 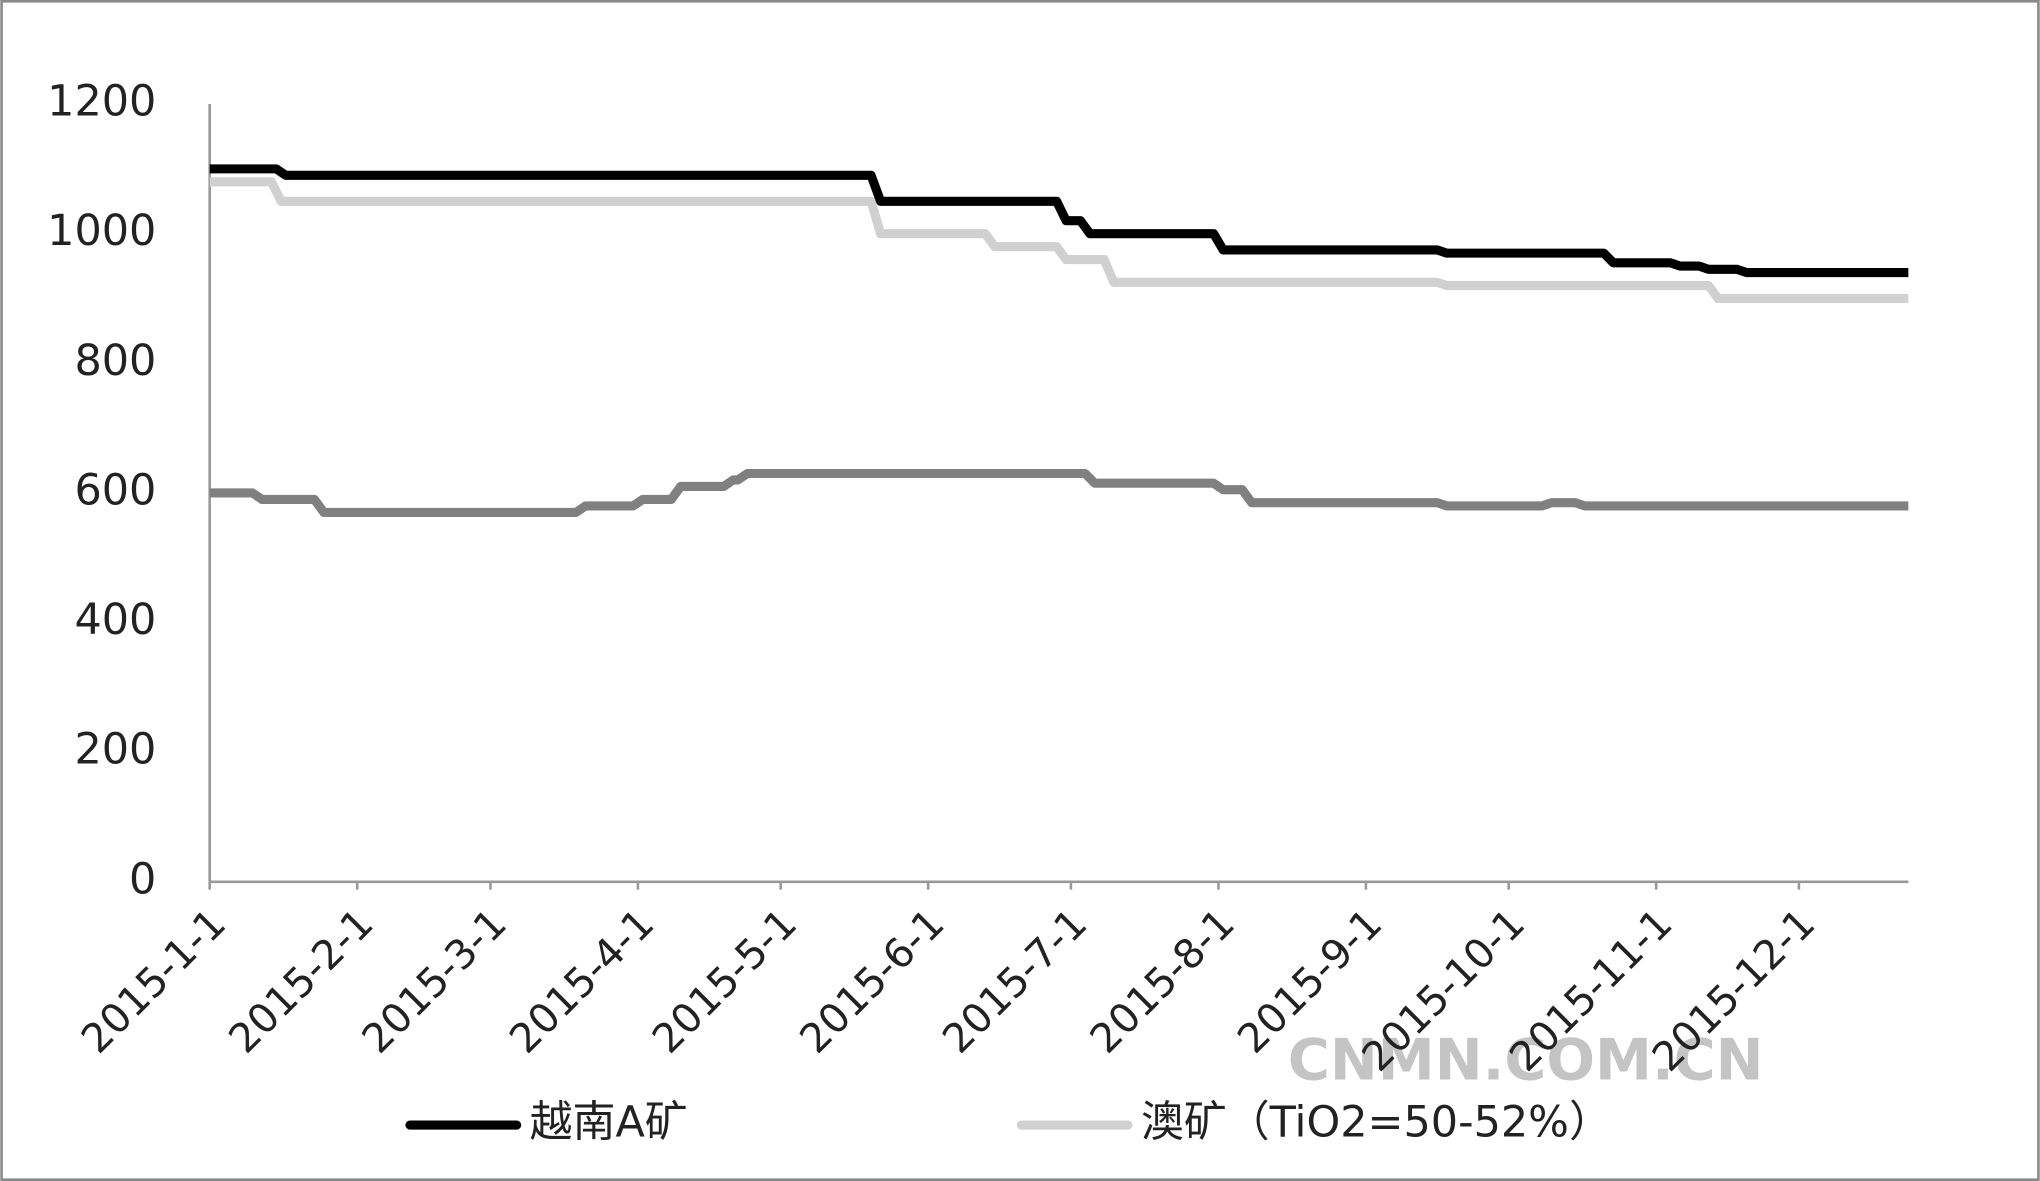 What do you see at coordinates (115, 490) in the screenshot?
I see `y-tick-label: 600` at bounding box center [115, 490].